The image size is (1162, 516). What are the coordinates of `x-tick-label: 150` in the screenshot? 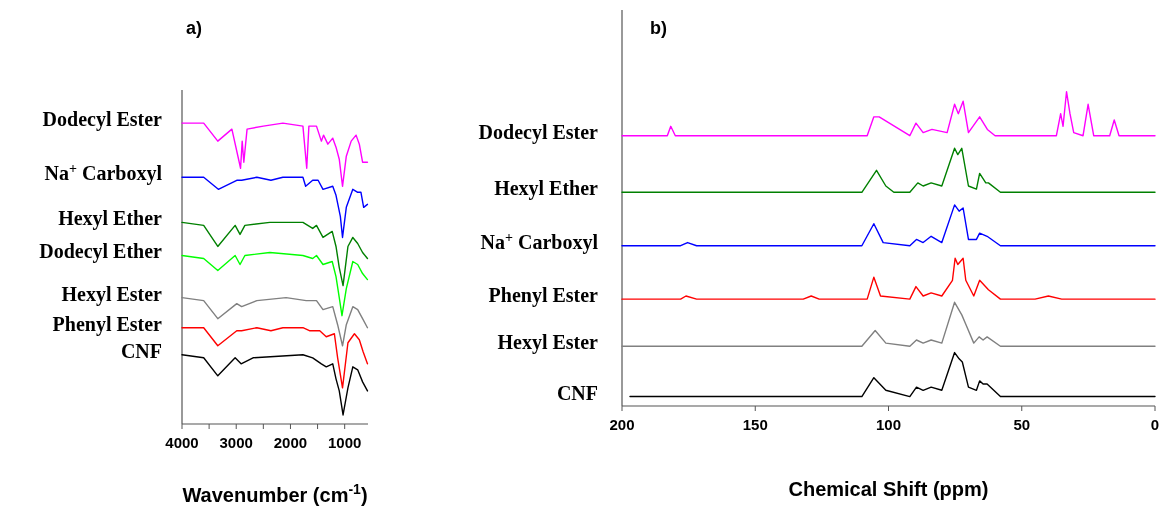 It's located at (755, 424).